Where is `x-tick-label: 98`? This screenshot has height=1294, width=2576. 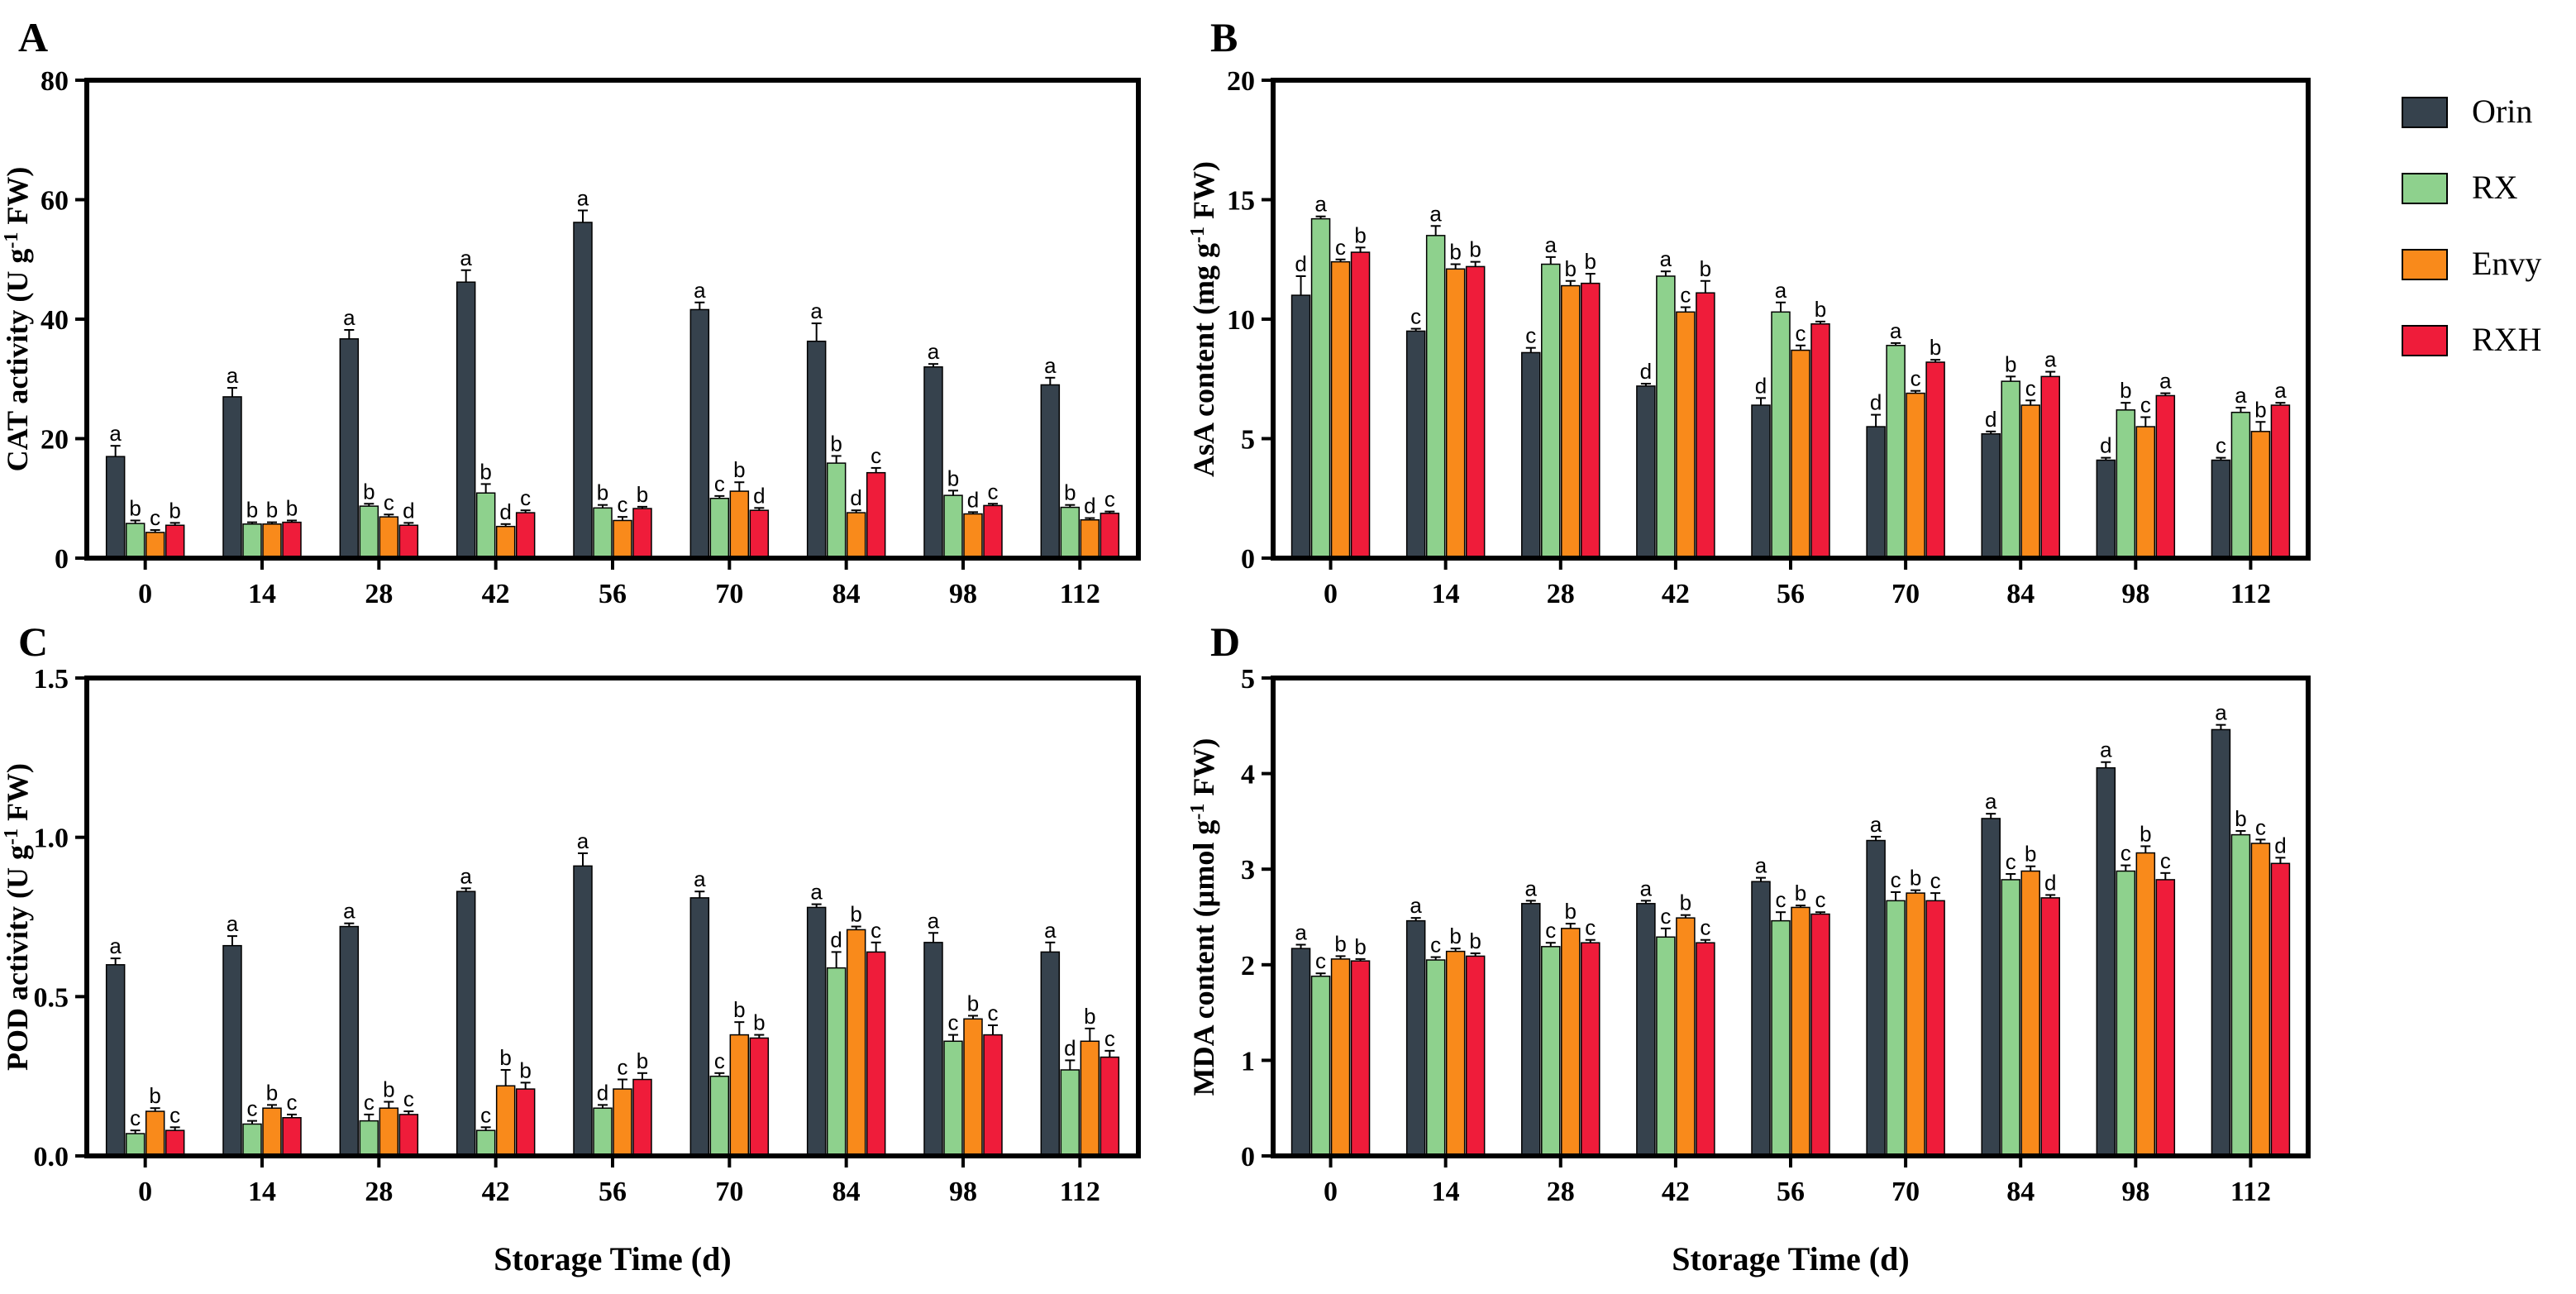
x-tick-label: 98 is located at coordinates (963, 594).